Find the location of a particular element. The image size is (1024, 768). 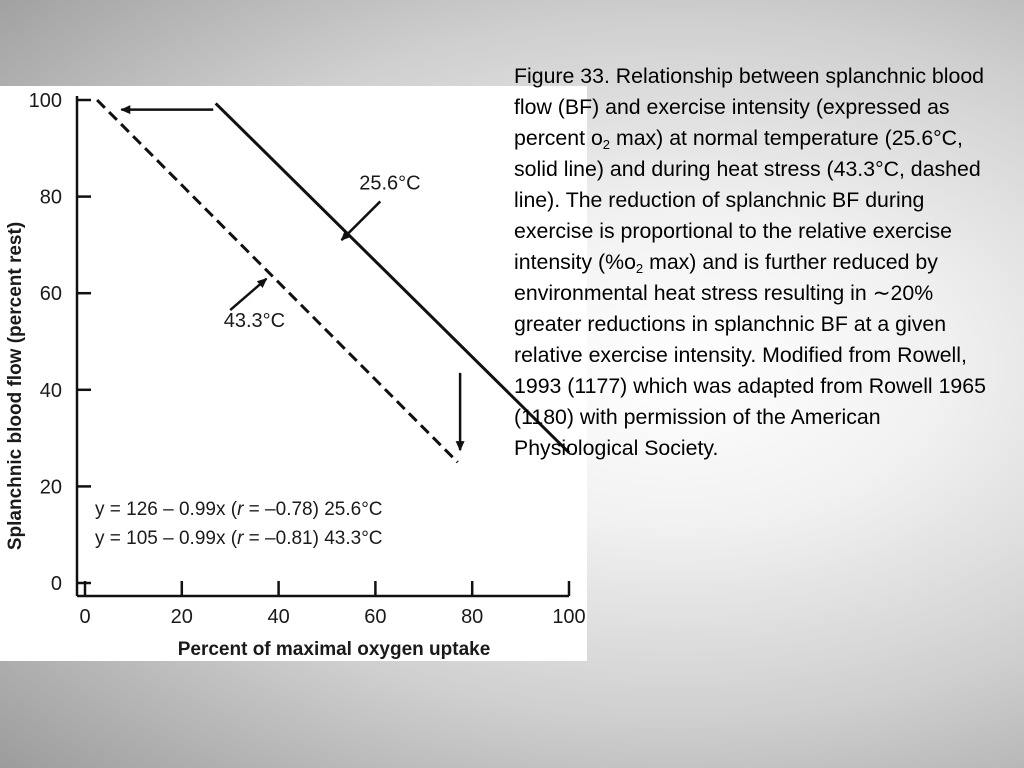

x-tick-label: 20 is located at coordinates (182, 617).